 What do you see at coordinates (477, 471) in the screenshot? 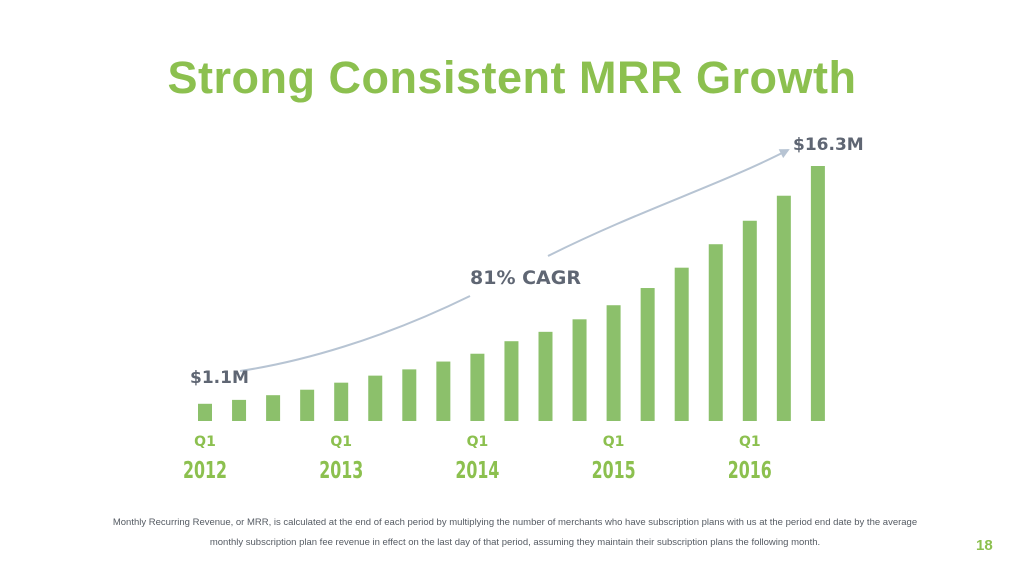
I see `tick-year-label: 2014` at bounding box center [477, 471].